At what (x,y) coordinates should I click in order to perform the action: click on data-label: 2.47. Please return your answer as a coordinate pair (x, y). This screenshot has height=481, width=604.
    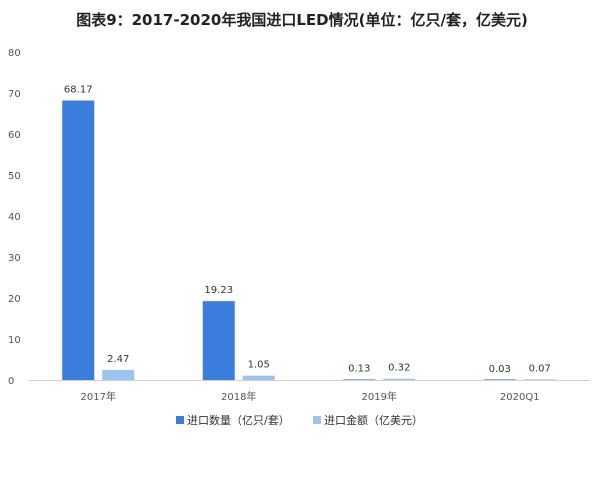
    Looking at the image, I should click on (118, 359).